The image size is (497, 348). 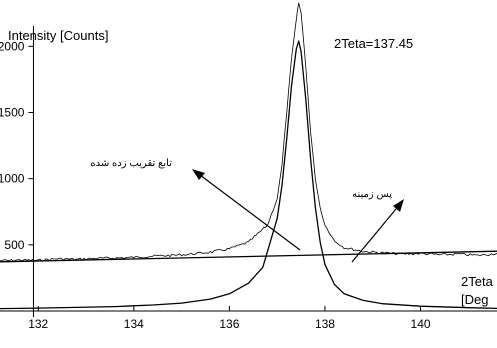 I want to click on y-tick-label: 2000, so click(x=12, y=46).